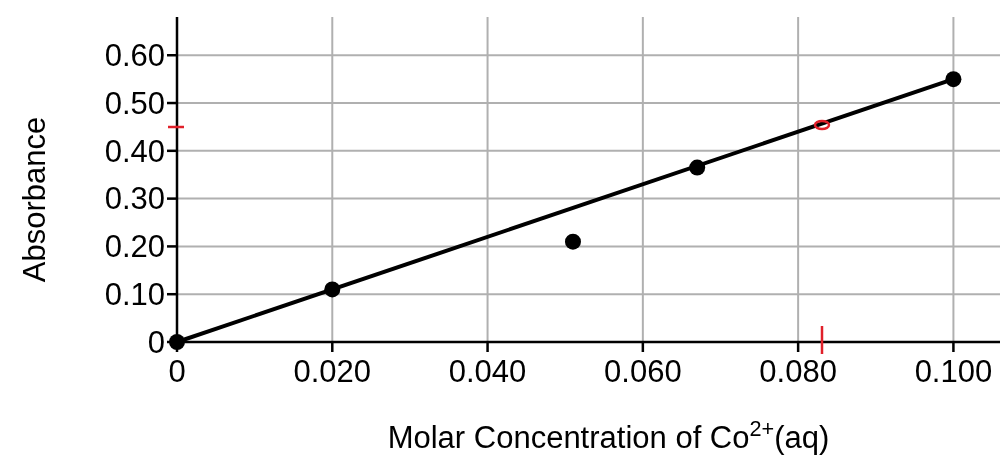 The height and width of the screenshot is (458, 1005). I want to click on y-tick-label: 0.20, so click(134, 247).